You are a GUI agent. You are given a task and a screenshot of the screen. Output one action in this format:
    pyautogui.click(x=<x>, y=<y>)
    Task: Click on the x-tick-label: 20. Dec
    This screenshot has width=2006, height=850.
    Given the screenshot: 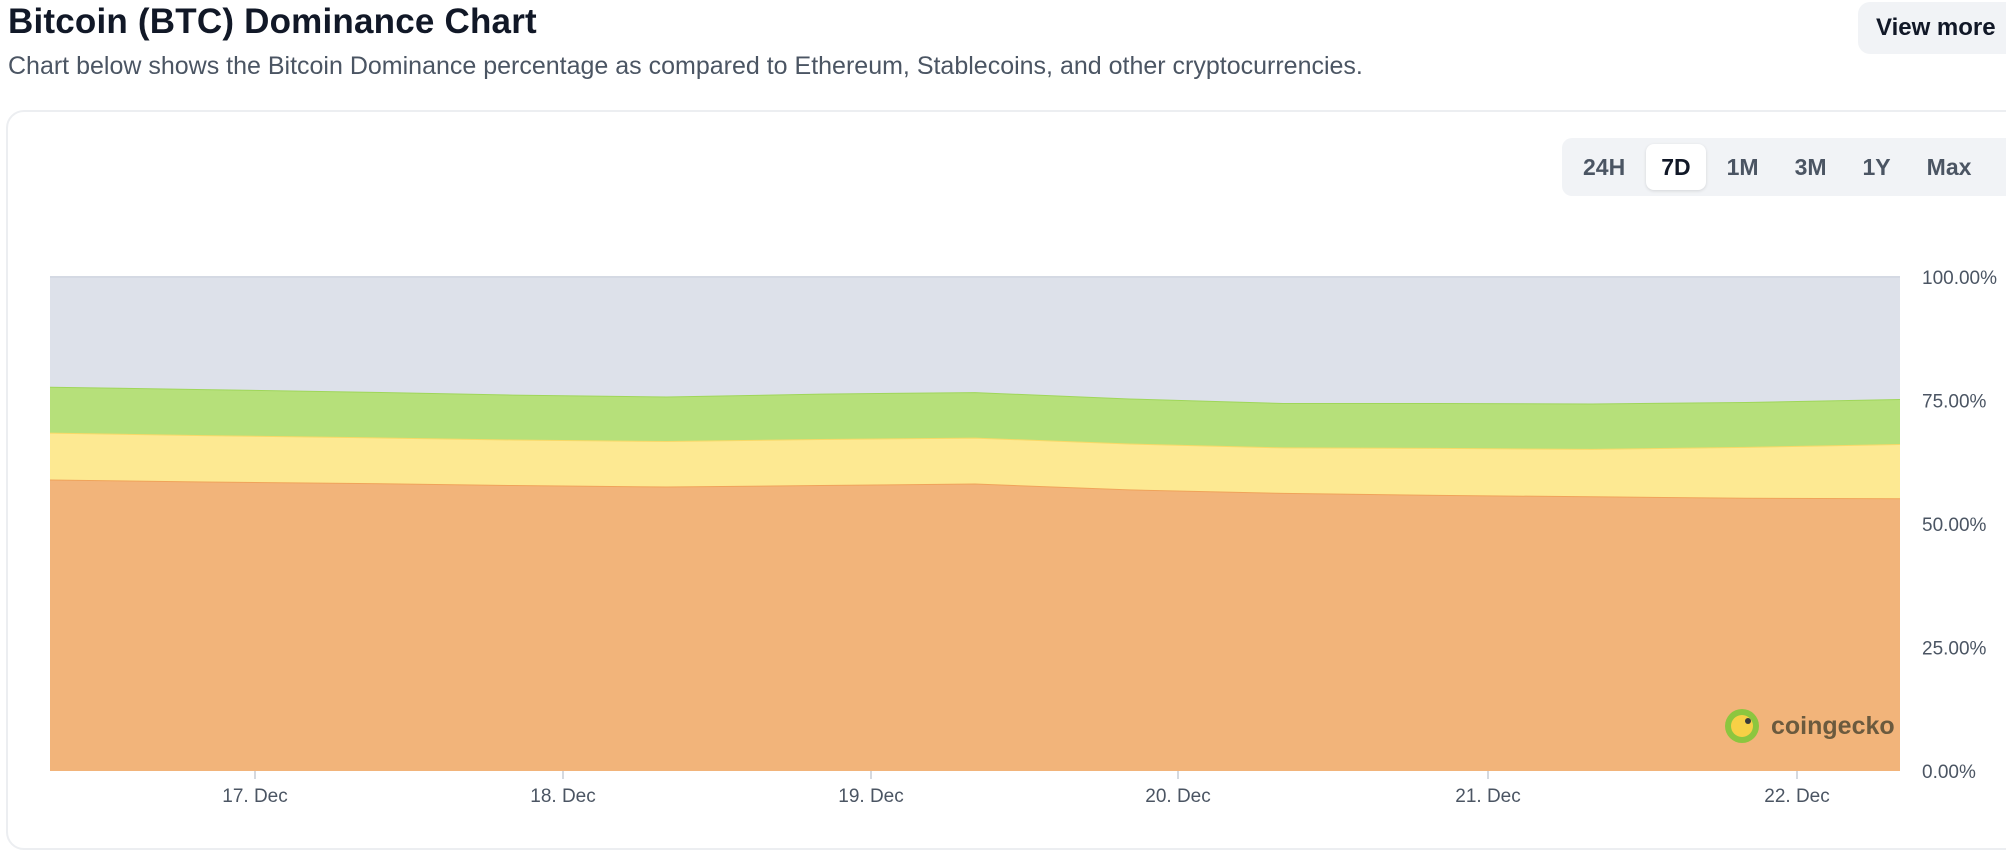 What is the action you would take?
    pyautogui.click(x=1177, y=796)
    